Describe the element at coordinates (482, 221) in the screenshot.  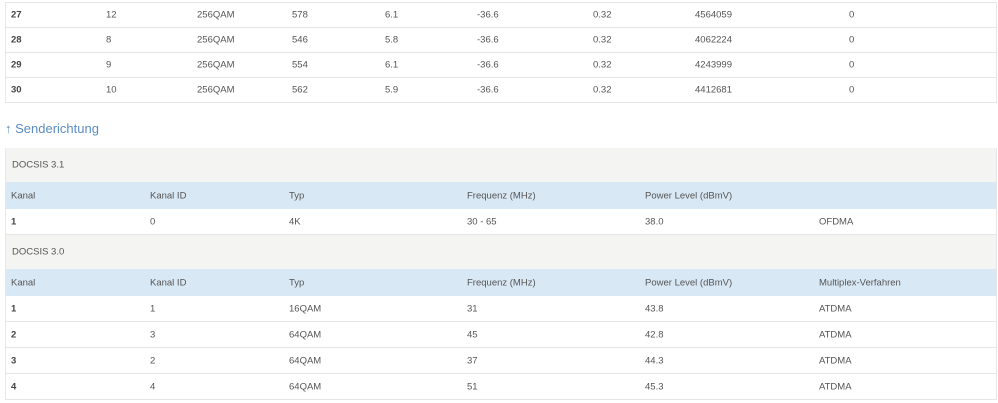
I see `cell: 30 - 65` at that location.